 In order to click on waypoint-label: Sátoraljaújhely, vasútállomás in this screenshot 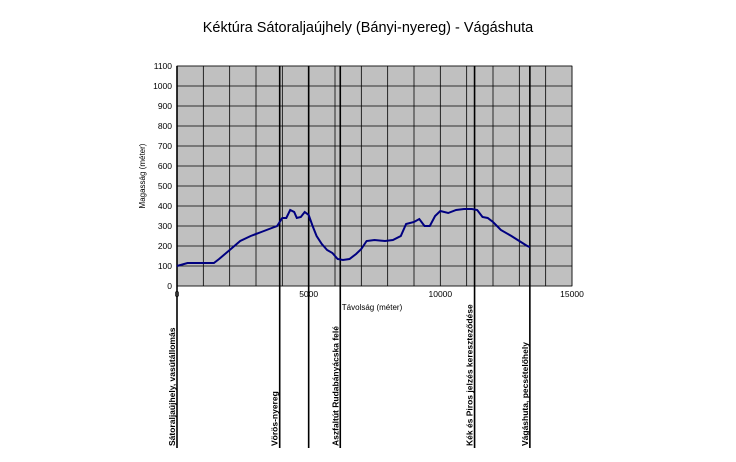, I will do `click(172, 386)`.